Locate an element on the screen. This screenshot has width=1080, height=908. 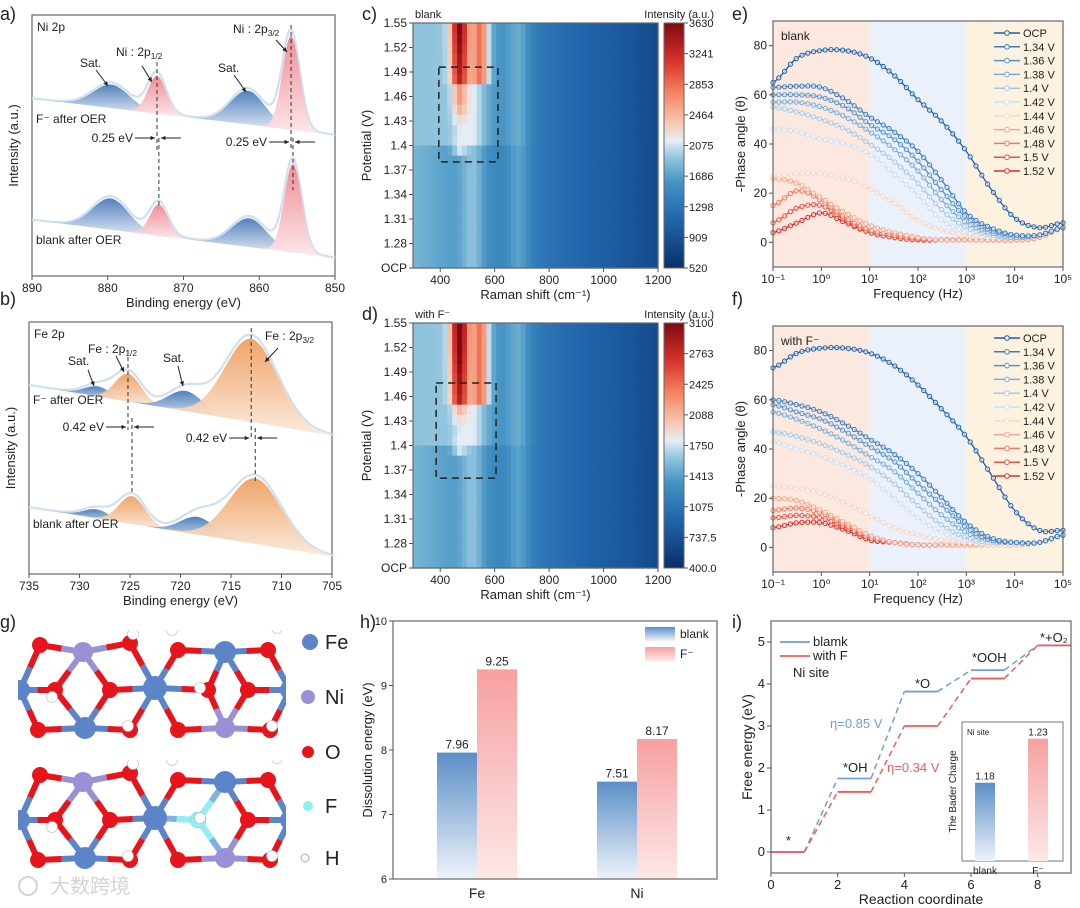
arrow-head is located at coordinates (149, 79).